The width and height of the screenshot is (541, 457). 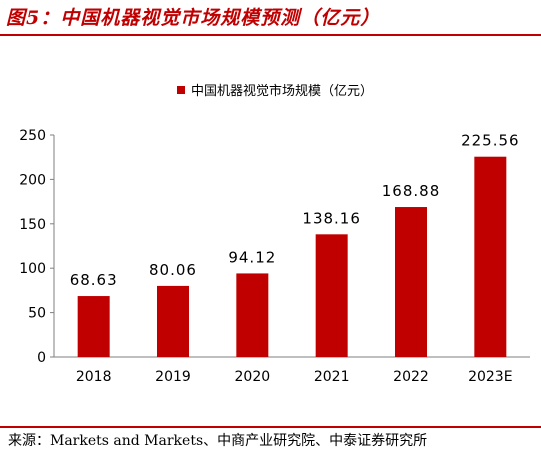 What do you see at coordinates (32, 136) in the screenshot?
I see `y-tick-label: 250` at bounding box center [32, 136].